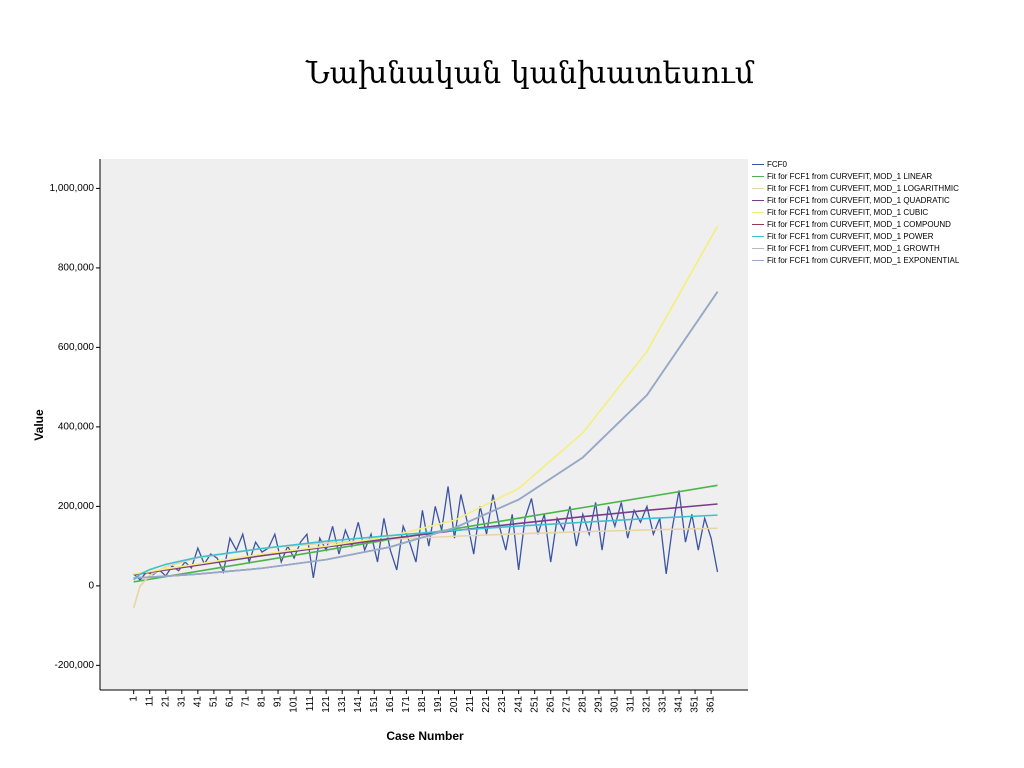 The width and height of the screenshot is (1024, 768). I want to click on x-tick-label: 271, so click(566, 704).